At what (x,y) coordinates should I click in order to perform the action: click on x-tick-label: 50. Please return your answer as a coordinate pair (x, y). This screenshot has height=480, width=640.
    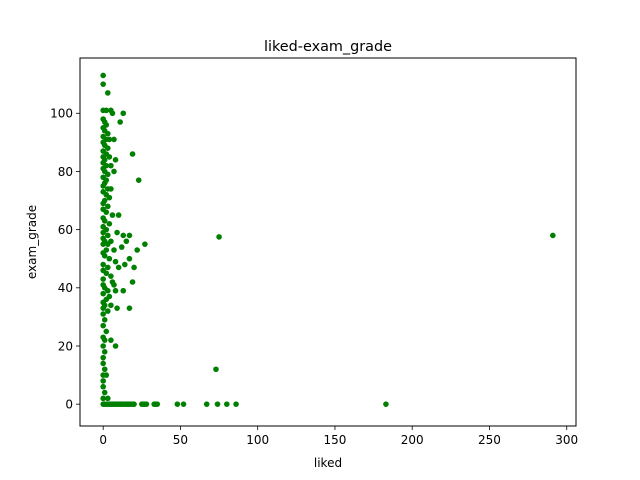
    Looking at the image, I should click on (180, 440).